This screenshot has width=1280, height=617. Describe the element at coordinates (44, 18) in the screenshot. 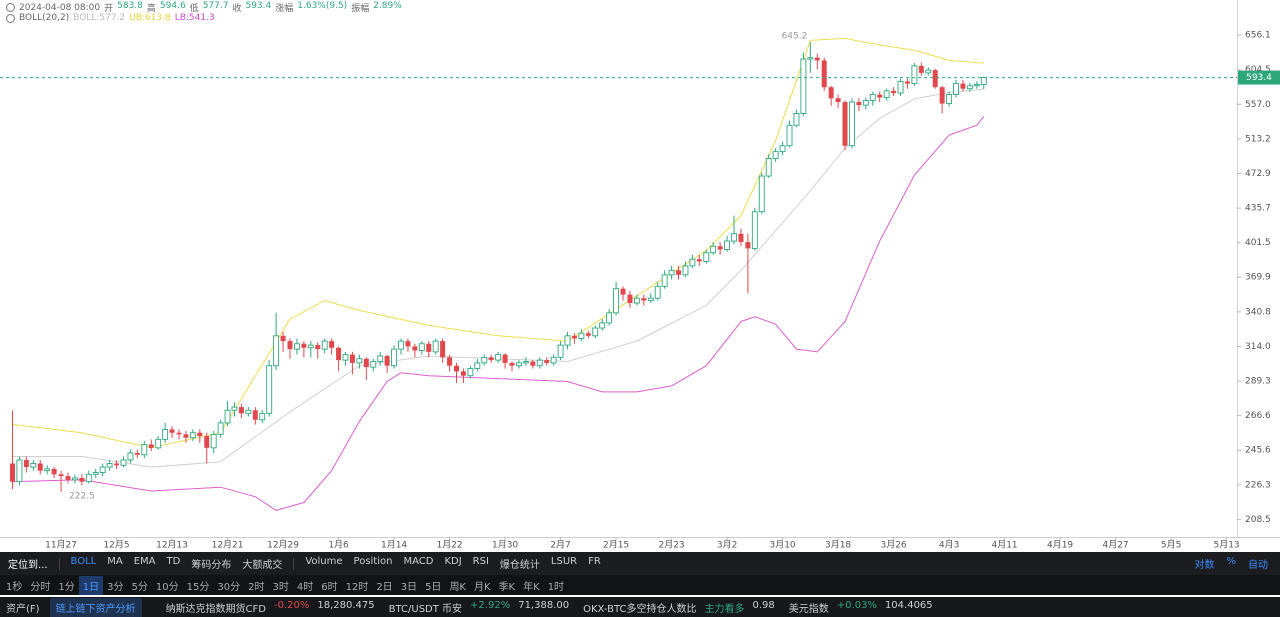

I see `indicator-name: BOLL(20,2)` at that location.